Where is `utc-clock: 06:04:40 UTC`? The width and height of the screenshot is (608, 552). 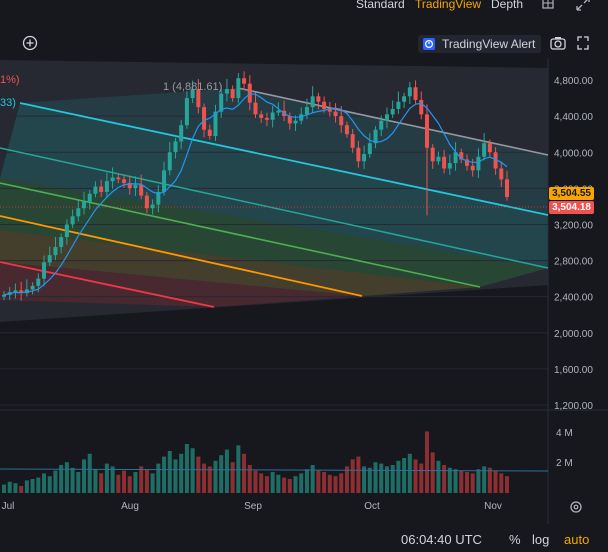
utc-clock: 06:04:40 UTC is located at coordinates (441, 539).